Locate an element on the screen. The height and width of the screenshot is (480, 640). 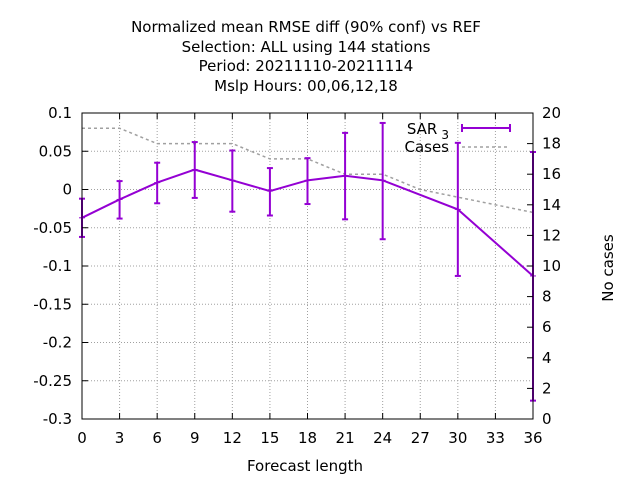
y2-tick-label: 6 is located at coordinates (547, 327).